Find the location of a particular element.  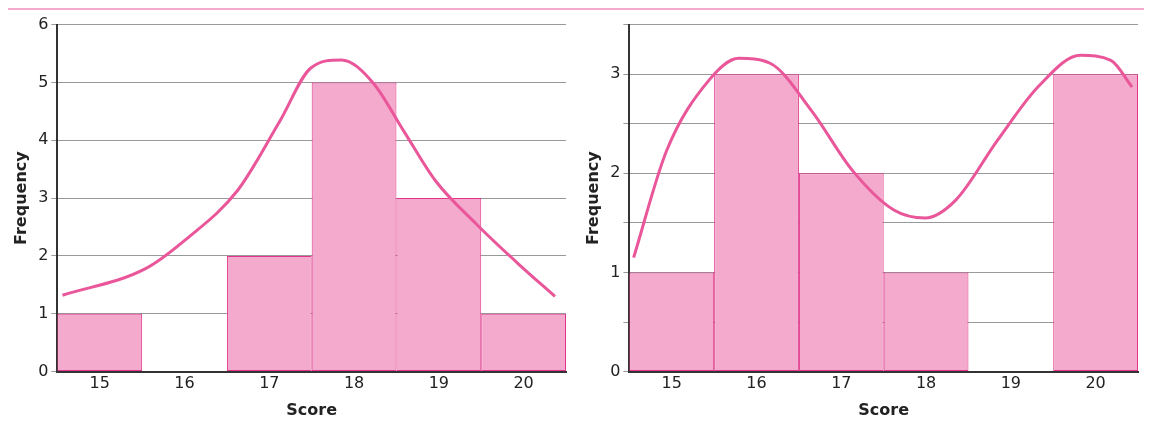

y-tick-label: 4 is located at coordinates (43, 139).